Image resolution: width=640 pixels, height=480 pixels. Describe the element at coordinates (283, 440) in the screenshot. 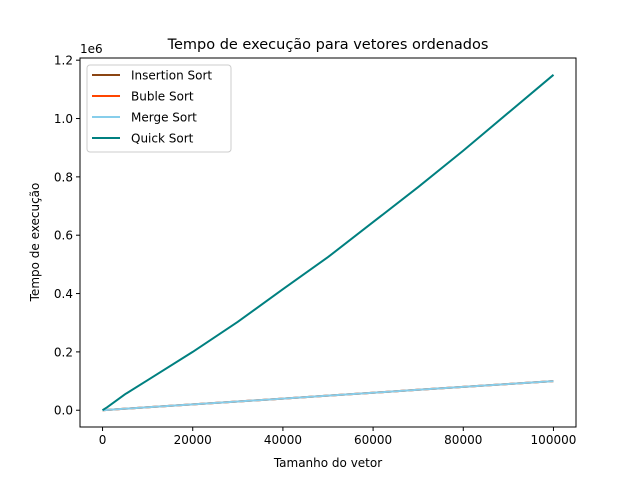

I see `x-tick-label: 40000` at that location.